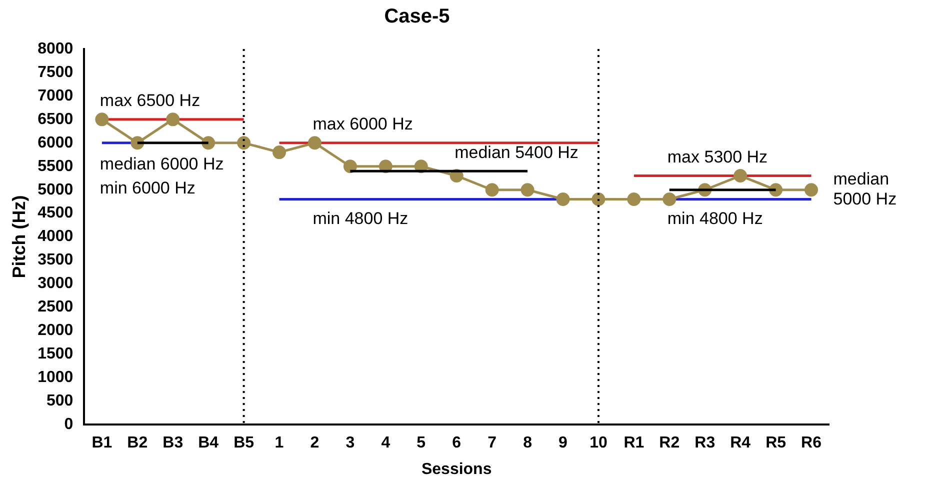  Describe the element at coordinates (56, 331) in the screenshot. I see `y-tick-label: 2000` at that location.